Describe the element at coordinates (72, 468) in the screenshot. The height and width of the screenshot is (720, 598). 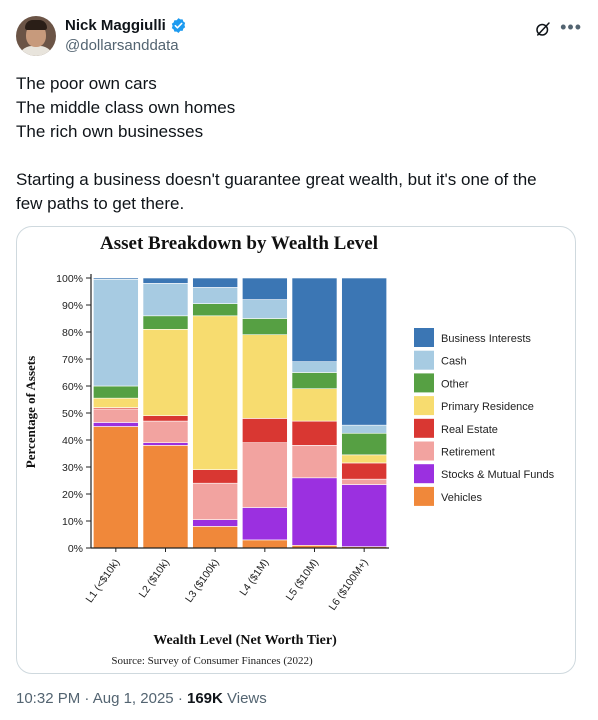
I see `y-tick-label: 30%` at that location.